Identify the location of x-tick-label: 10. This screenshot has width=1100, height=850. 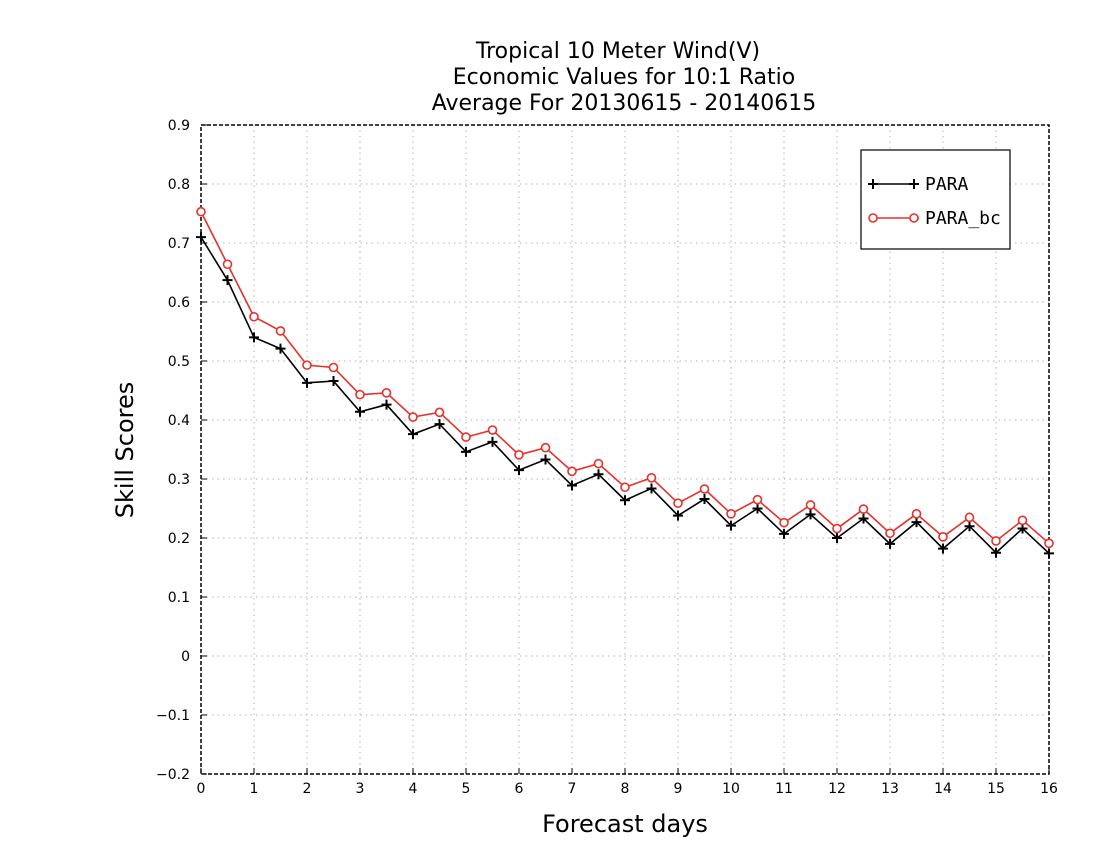
(731, 789).